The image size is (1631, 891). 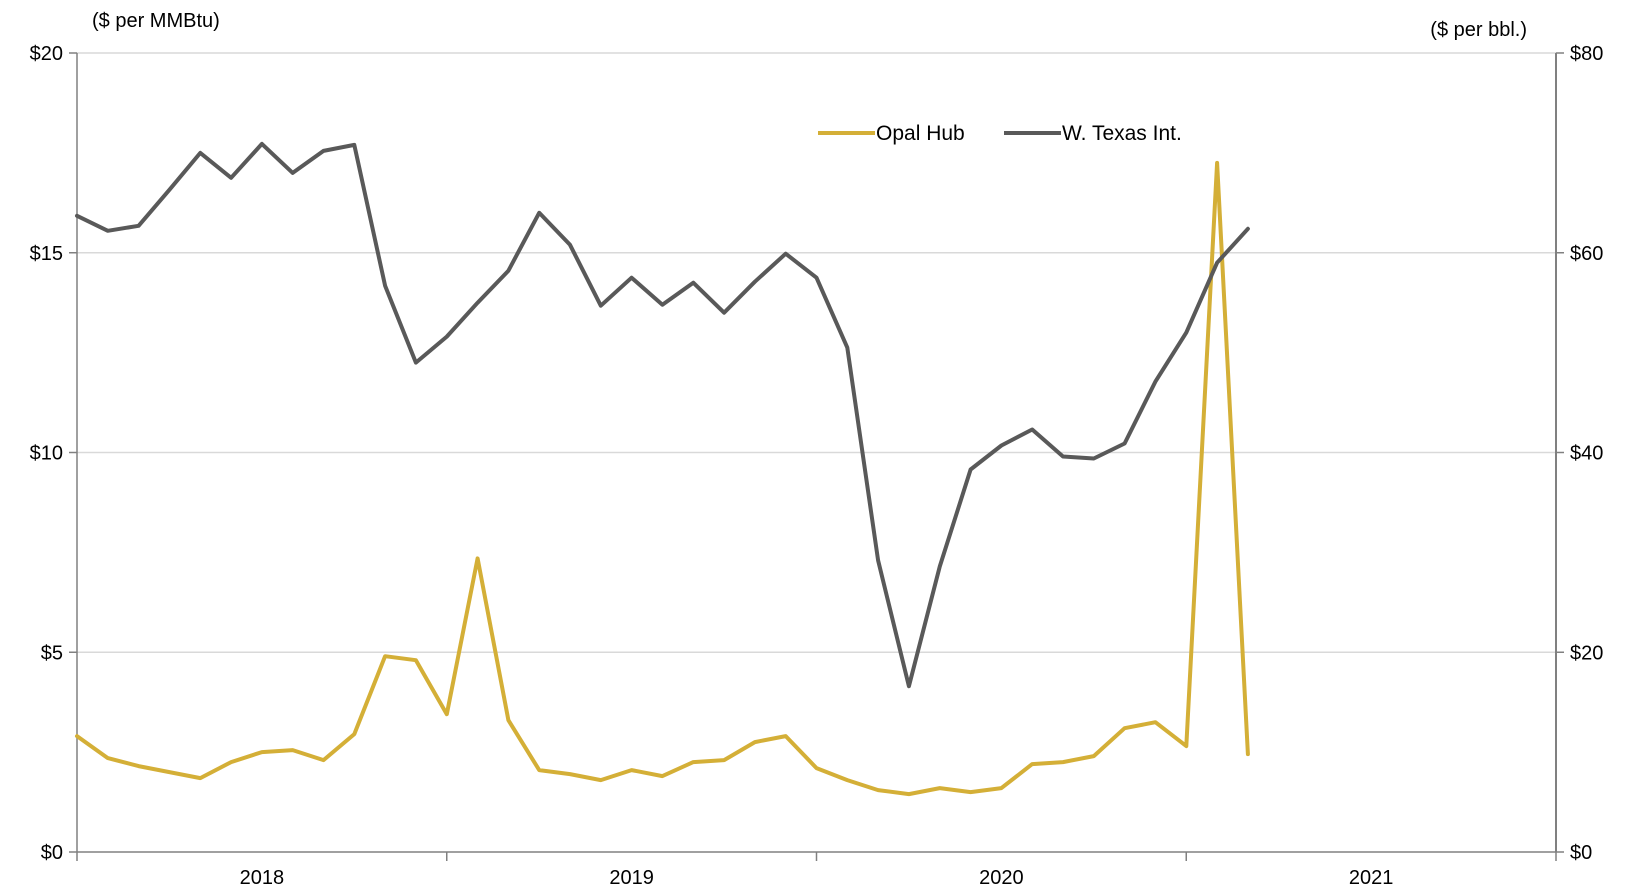 What do you see at coordinates (46, 54) in the screenshot?
I see `left-tick-label: $20` at bounding box center [46, 54].